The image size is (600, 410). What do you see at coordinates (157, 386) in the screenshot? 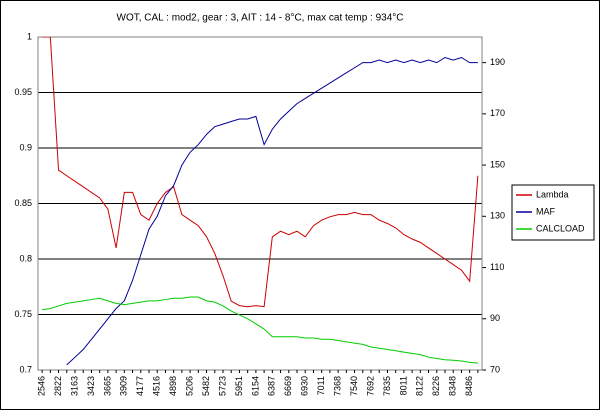
I see `x-tick-label: 4516` at bounding box center [157, 386].